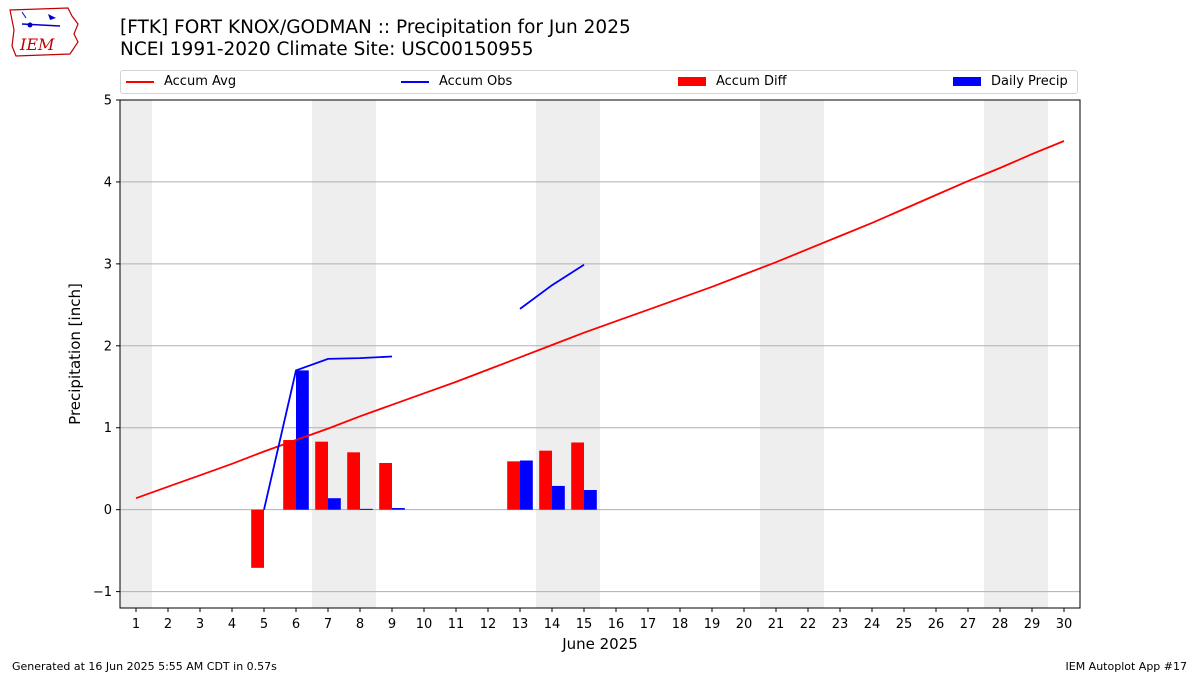  Describe the element at coordinates (488, 624) in the screenshot. I see `x-tick-label: 12` at that location.